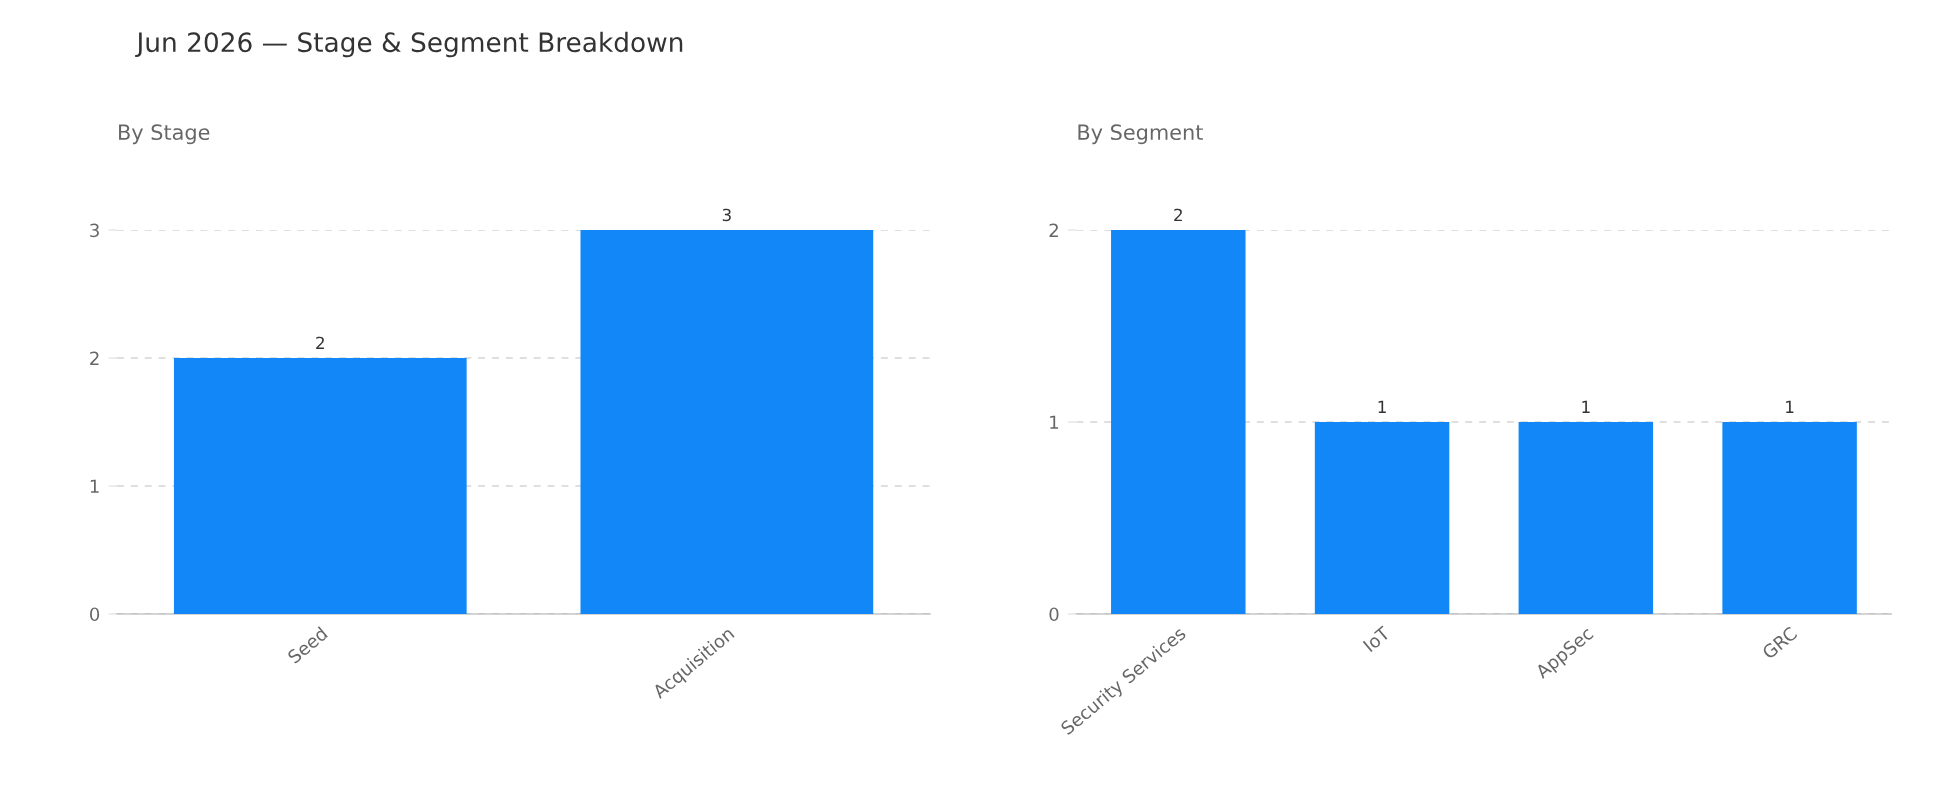  What do you see at coordinates (1377, 639) in the screenshot?
I see `x-tick-label: IoT` at bounding box center [1377, 639].